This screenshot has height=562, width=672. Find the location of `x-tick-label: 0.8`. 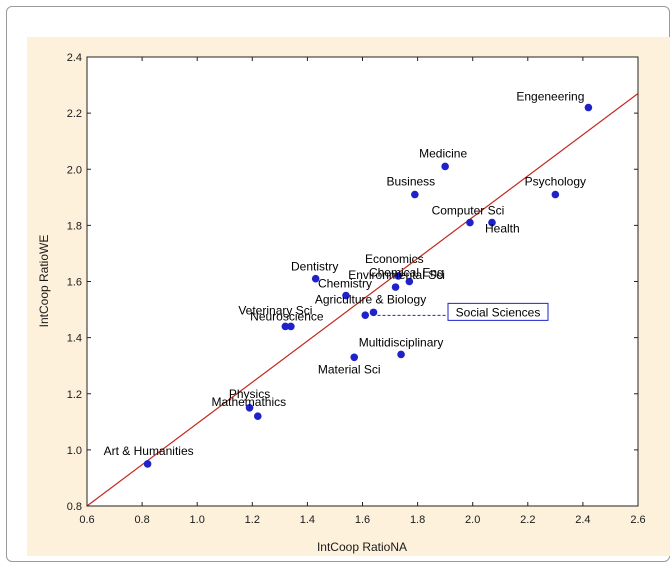

x-tick-label: 0.8 is located at coordinates (141, 520).